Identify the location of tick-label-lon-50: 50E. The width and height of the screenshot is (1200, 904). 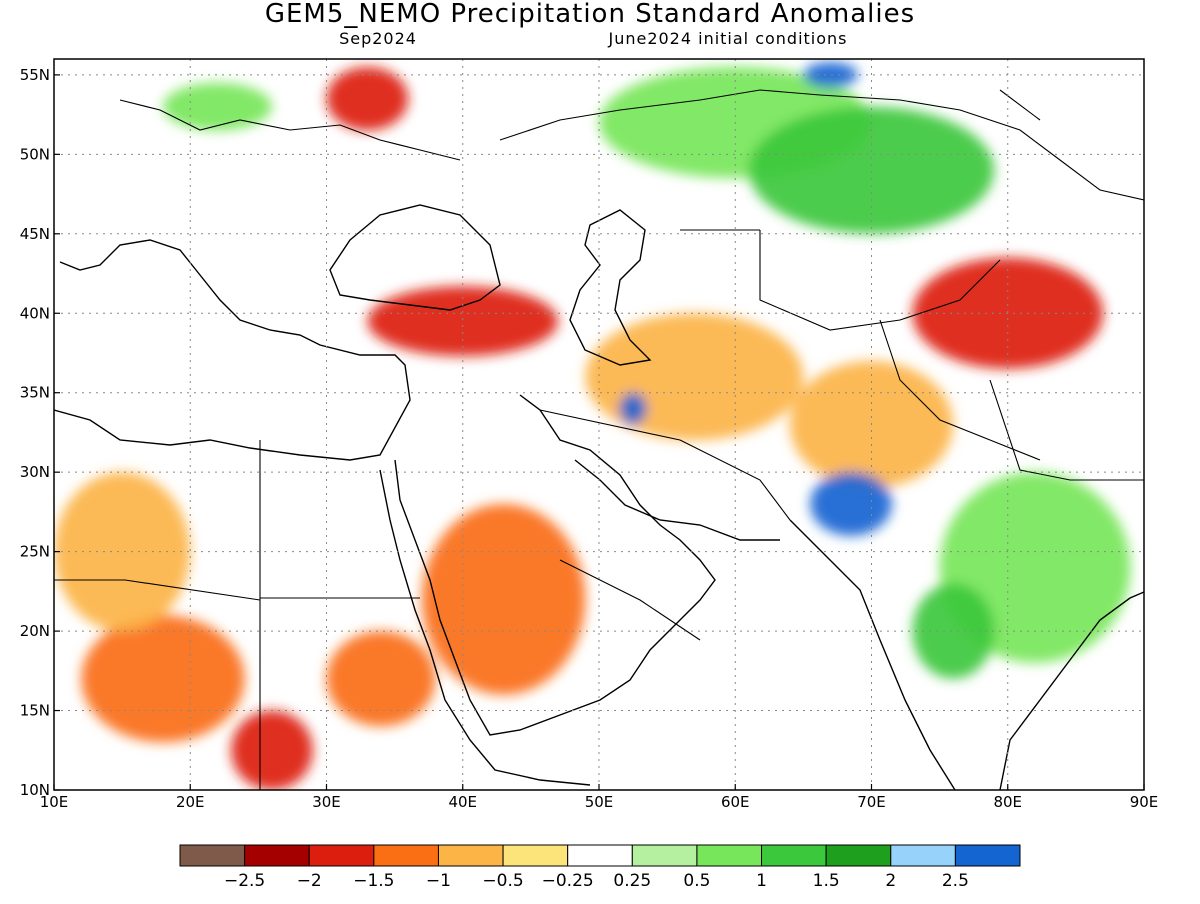
(599, 802).